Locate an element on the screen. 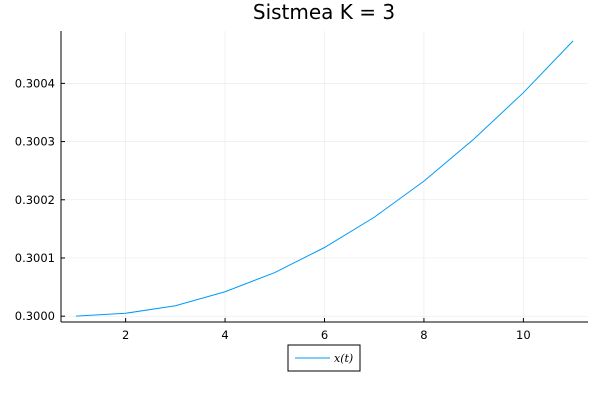 The height and width of the screenshot is (400, 600). legend: x(t) is located at coordinates (324, 358).